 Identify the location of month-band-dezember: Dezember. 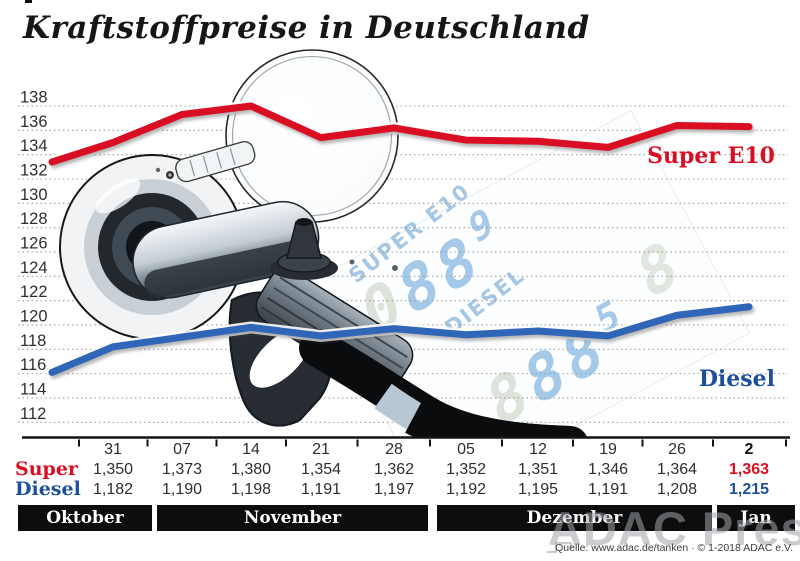
(574, 518).